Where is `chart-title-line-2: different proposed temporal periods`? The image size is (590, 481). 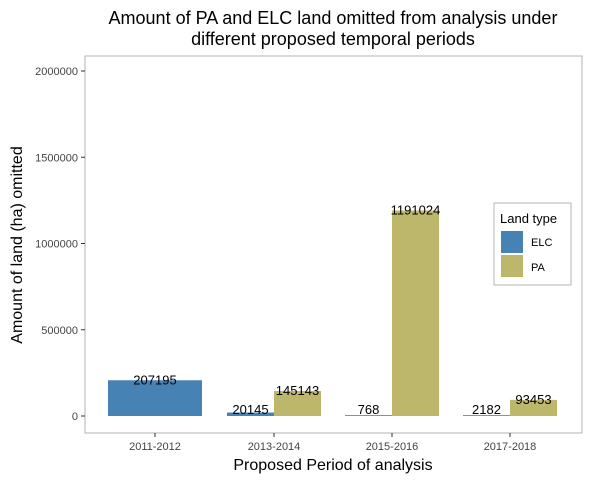 chart-title-line-2: different proposed temporal periods is located at coordinates (333, 39).